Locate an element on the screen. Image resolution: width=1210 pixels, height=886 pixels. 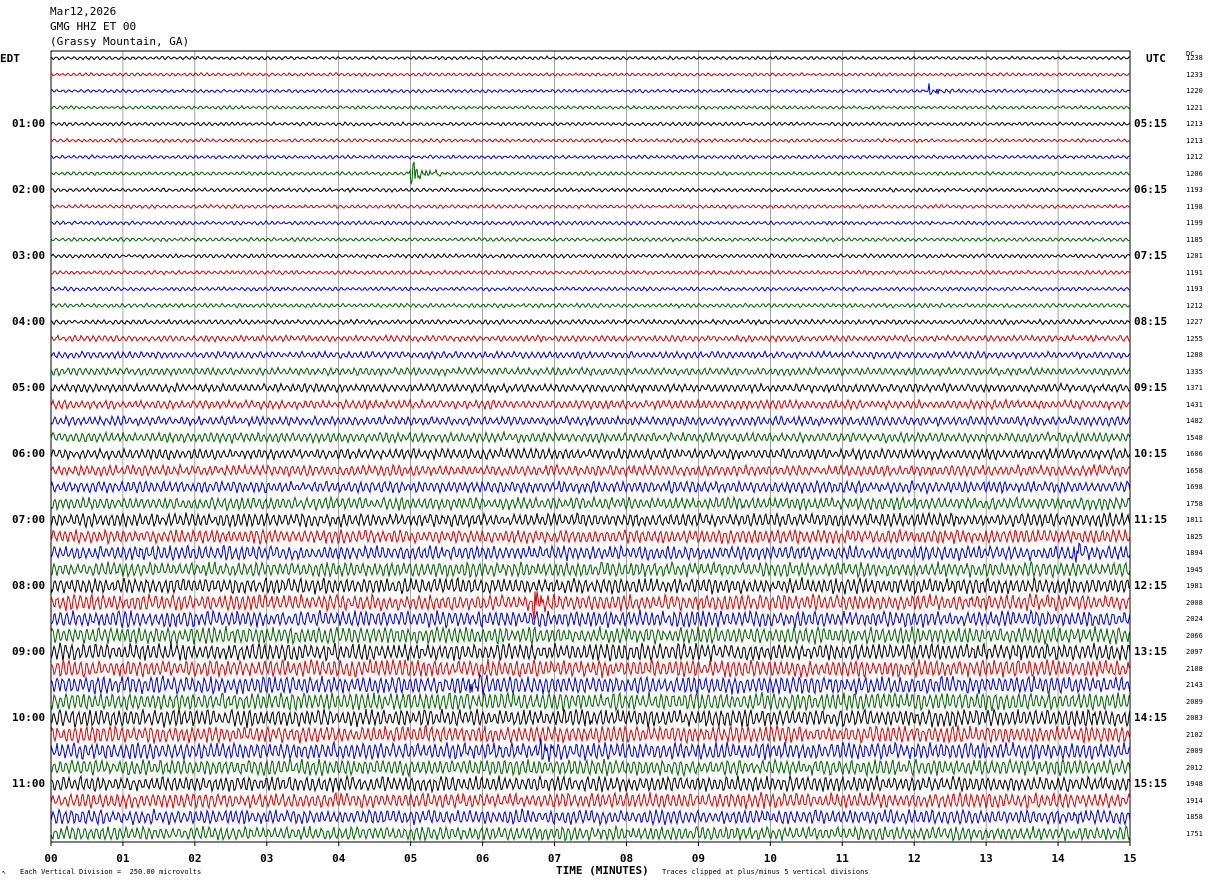
dc-offset-label: 1206 is located at coordinates (1194, 173).